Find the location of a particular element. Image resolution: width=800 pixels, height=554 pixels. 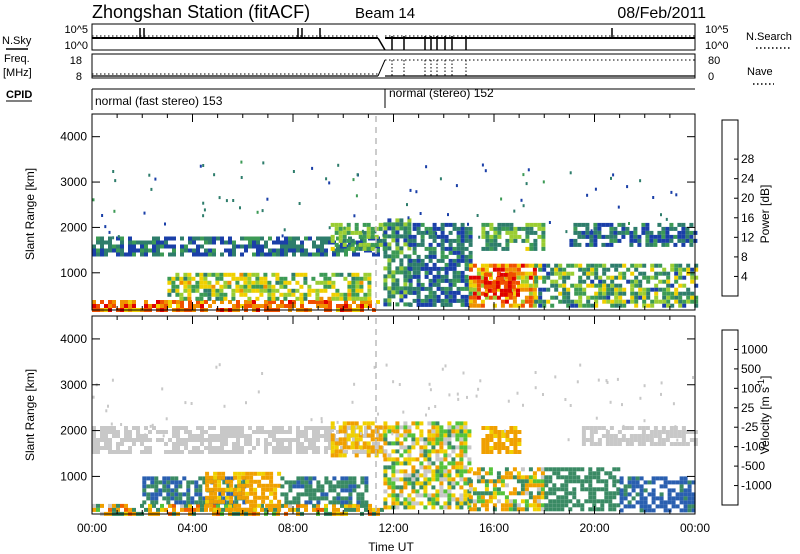

velocity-xtick-label: 00:00 is located at coordinates (92, 528).